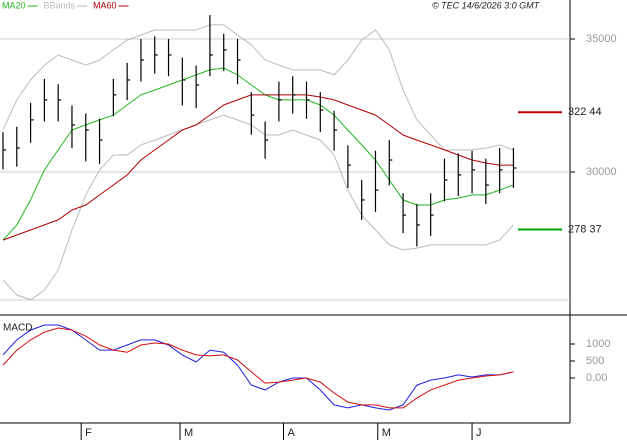 The image size is (627, 440). What do you see at coordinates (595, 361) in the screenshot?
I see `y-tick-label: 500` at bounding box center [595, 361].